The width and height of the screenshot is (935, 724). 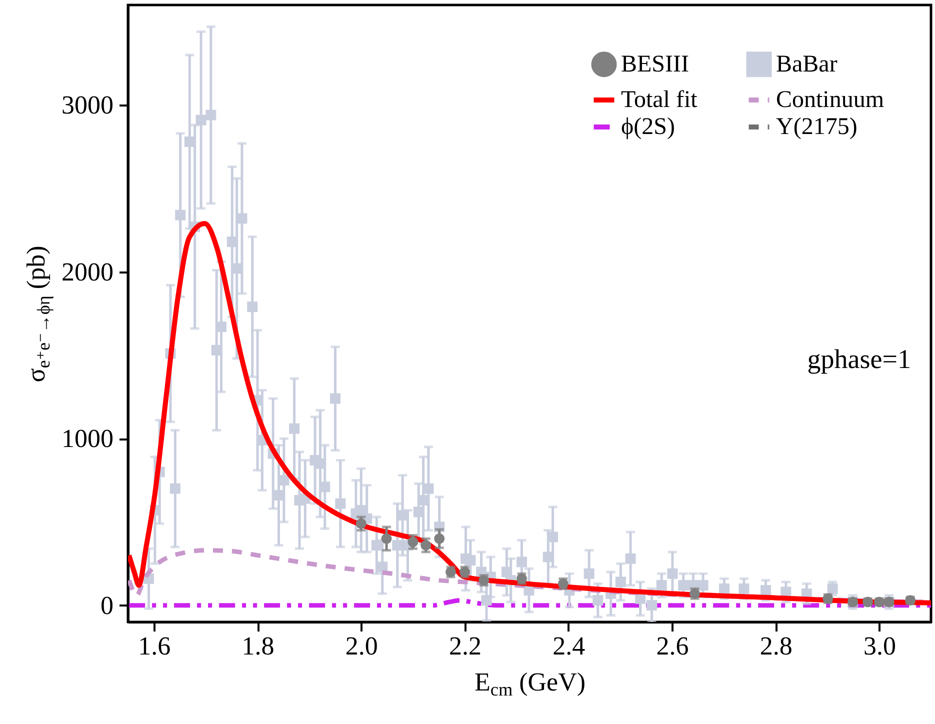 What do you see at coordinates (655, 64) in the screenshot?
I see `legend-label: BESIII` at bounding box center [655, 64].